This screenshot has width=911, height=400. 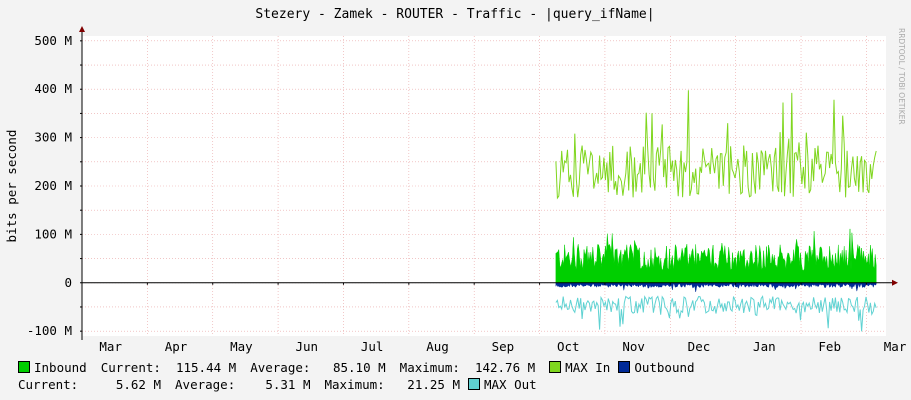 What do you see at coordinates (280, 367) in the screenshot?
I see `legend-average-label: Average:` at bounding box center [280, 367].